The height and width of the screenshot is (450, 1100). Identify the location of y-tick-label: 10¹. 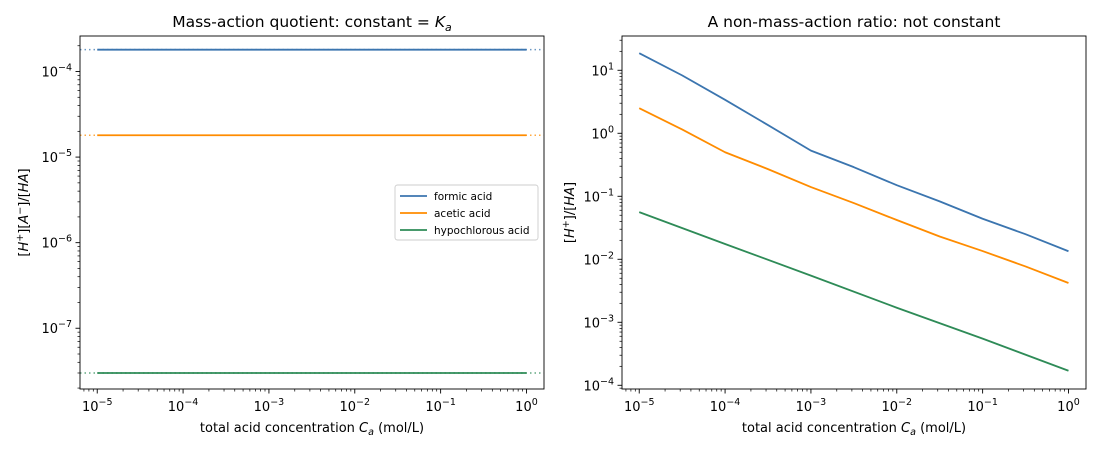
(602, 70).